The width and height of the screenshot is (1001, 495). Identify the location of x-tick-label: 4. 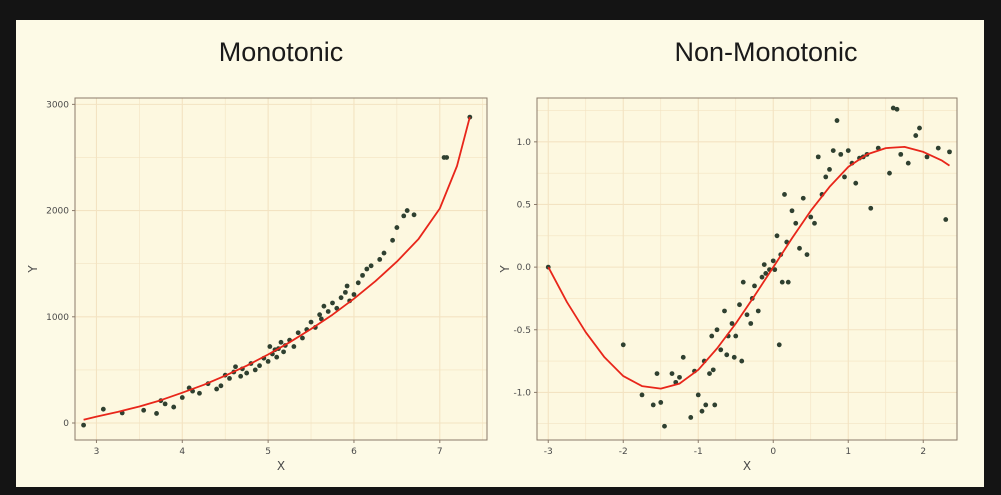
(182, 452).